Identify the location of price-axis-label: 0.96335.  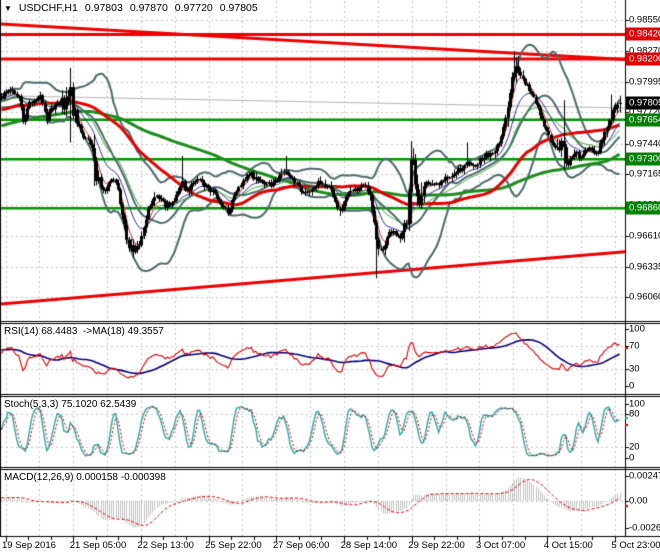
(644, 267).